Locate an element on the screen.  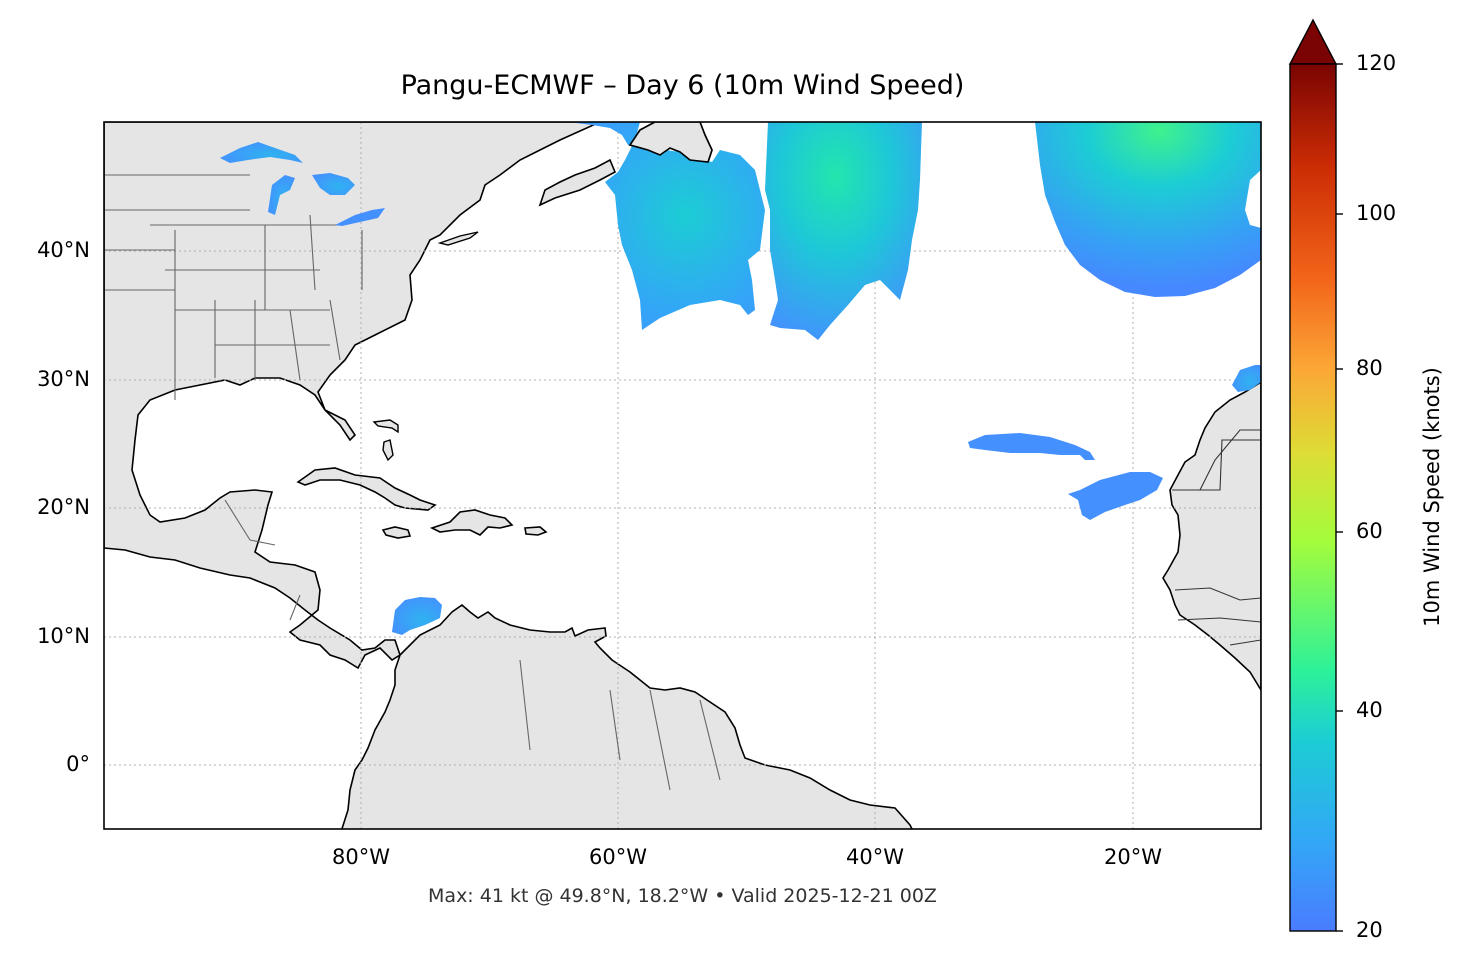
land-south-america is located at coordinates (627, 716).